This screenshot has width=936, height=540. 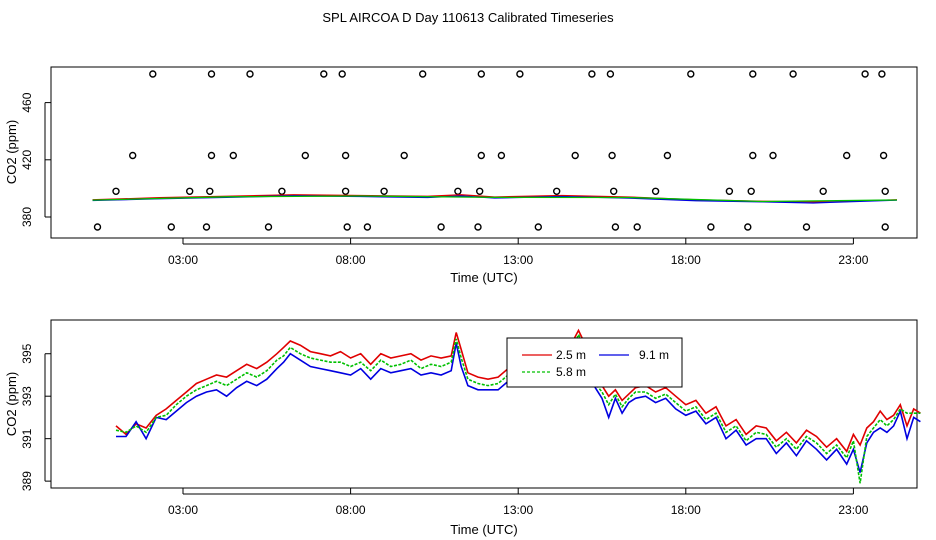 I want to click on y-tick-label: 393, so click(x=27, y=396).